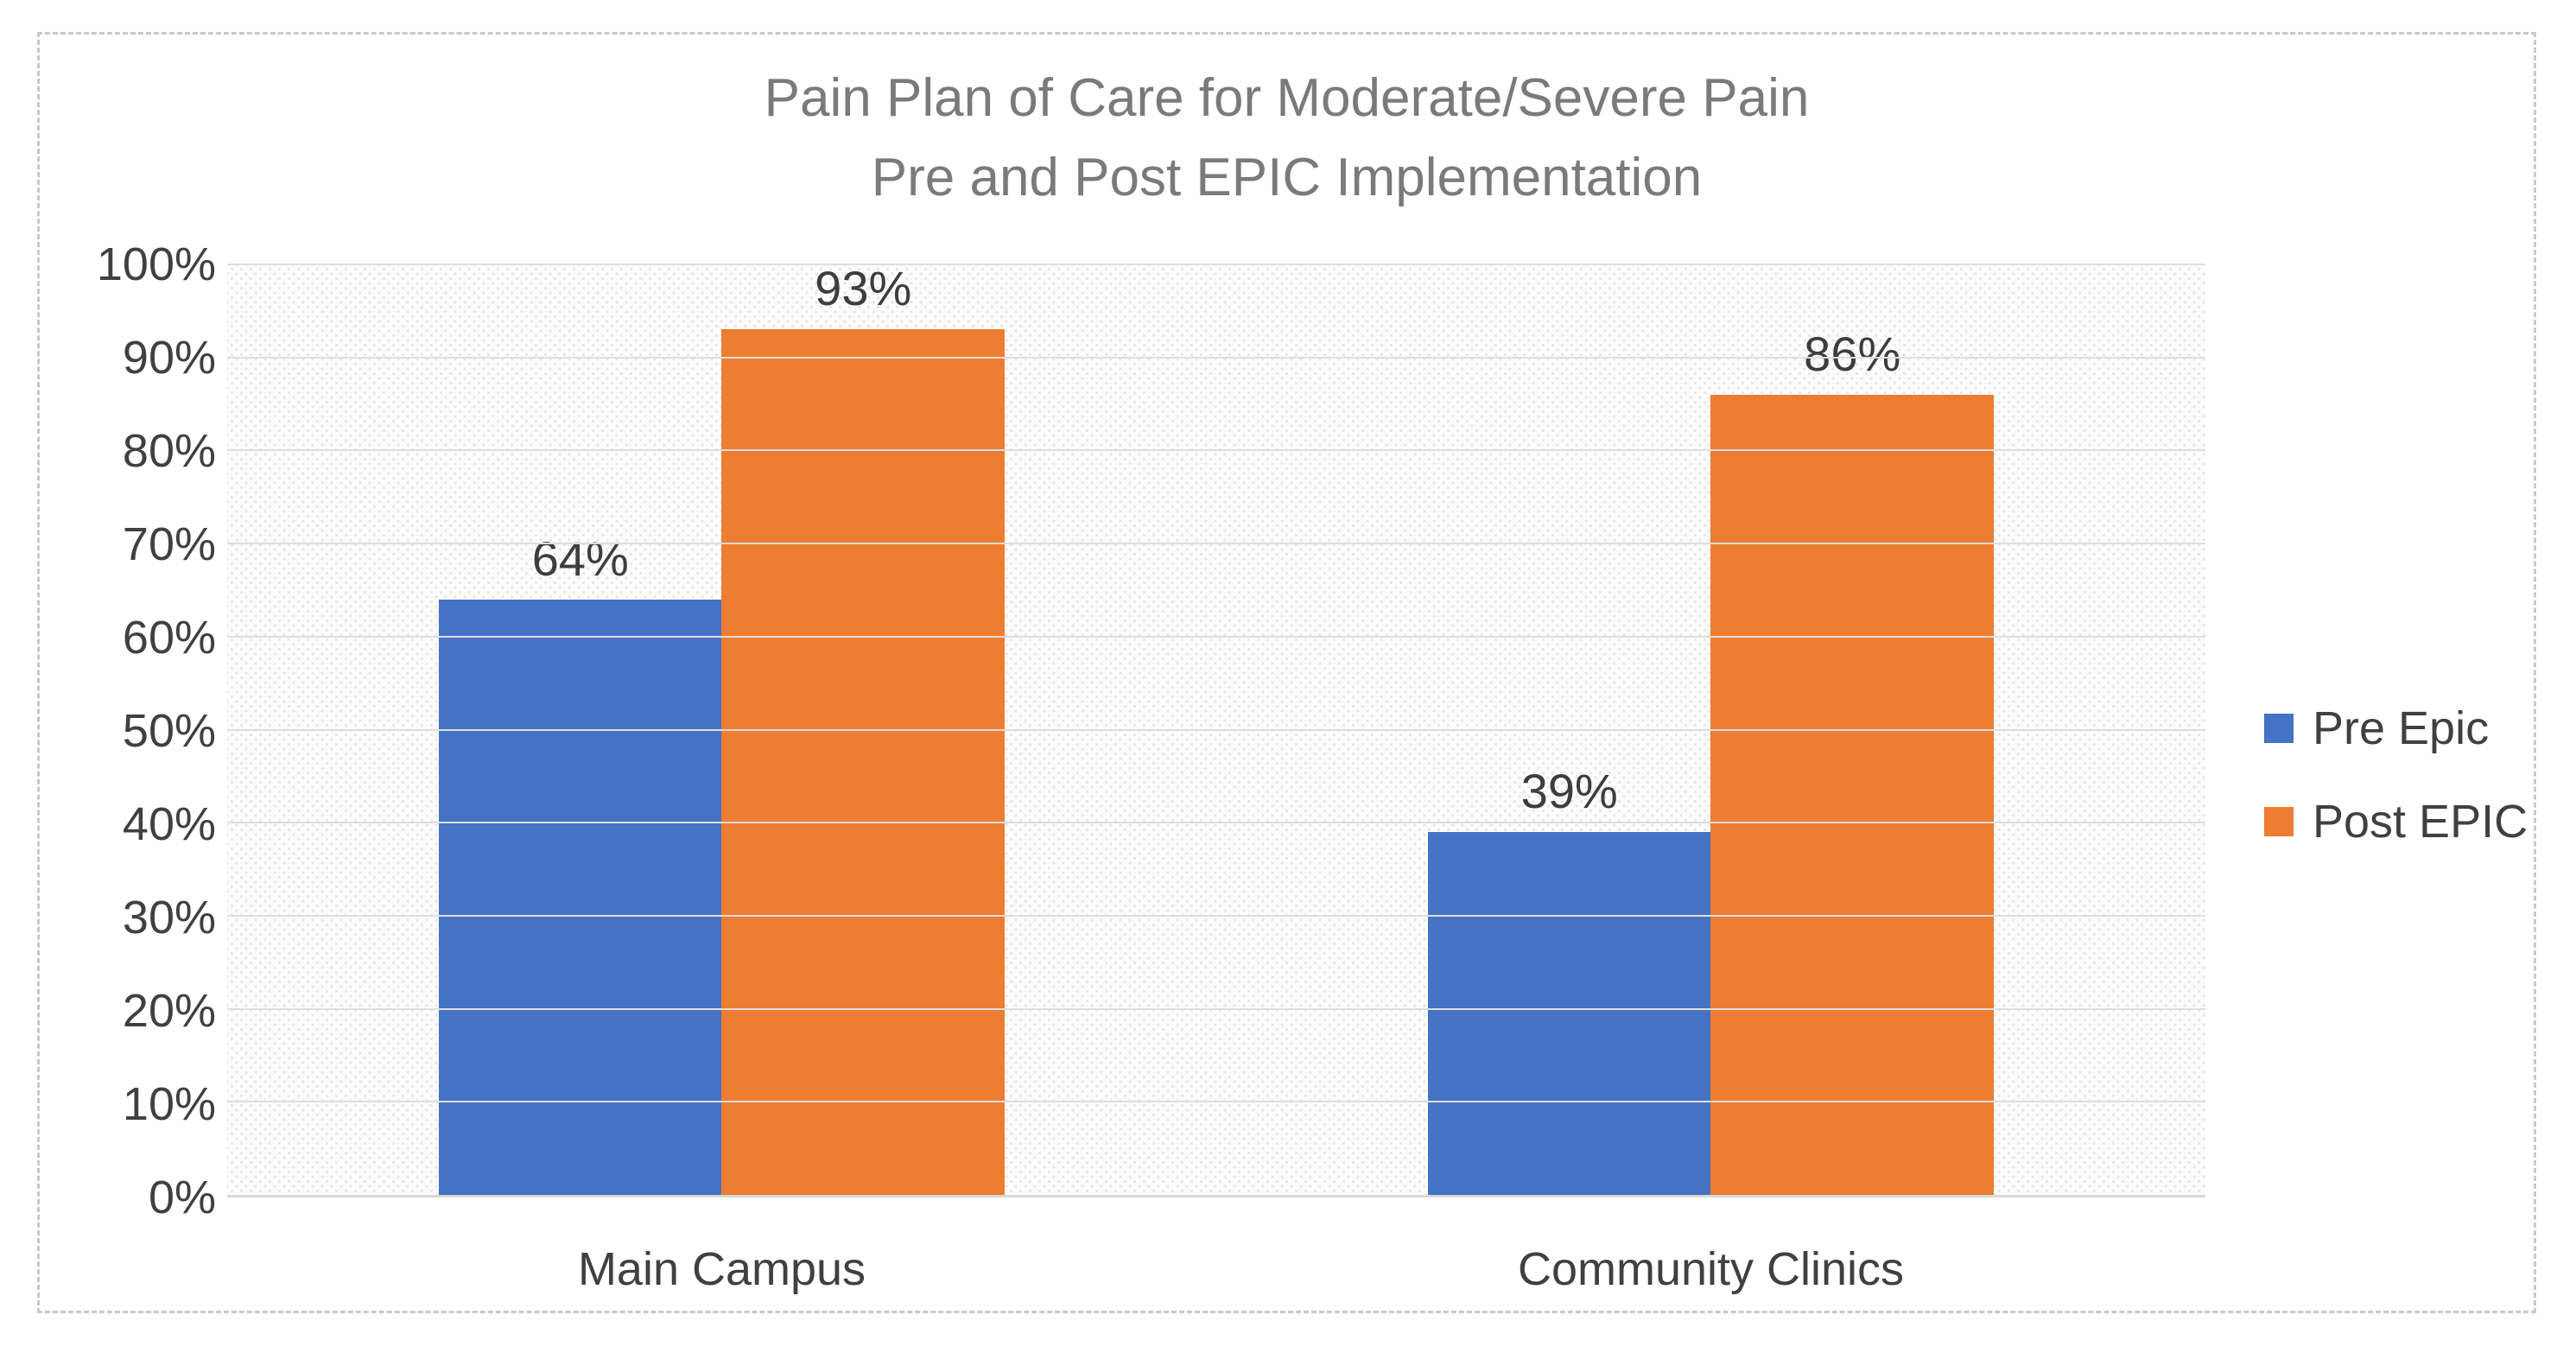 The image size is (2576, 1353). Describe the element at coordinates (156, 264) in the screenshot. I see `y-tick-label-100: 100%` at that location.